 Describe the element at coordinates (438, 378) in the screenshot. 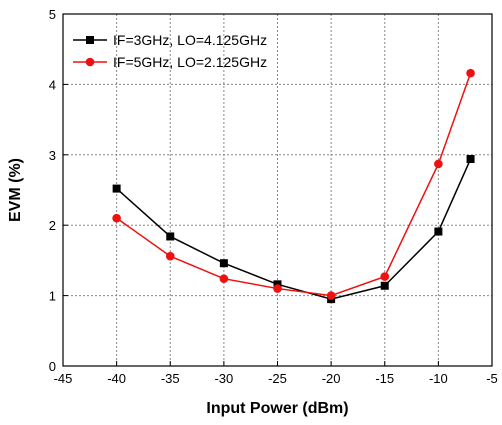

I see `x-tick-label: -10` at that location.